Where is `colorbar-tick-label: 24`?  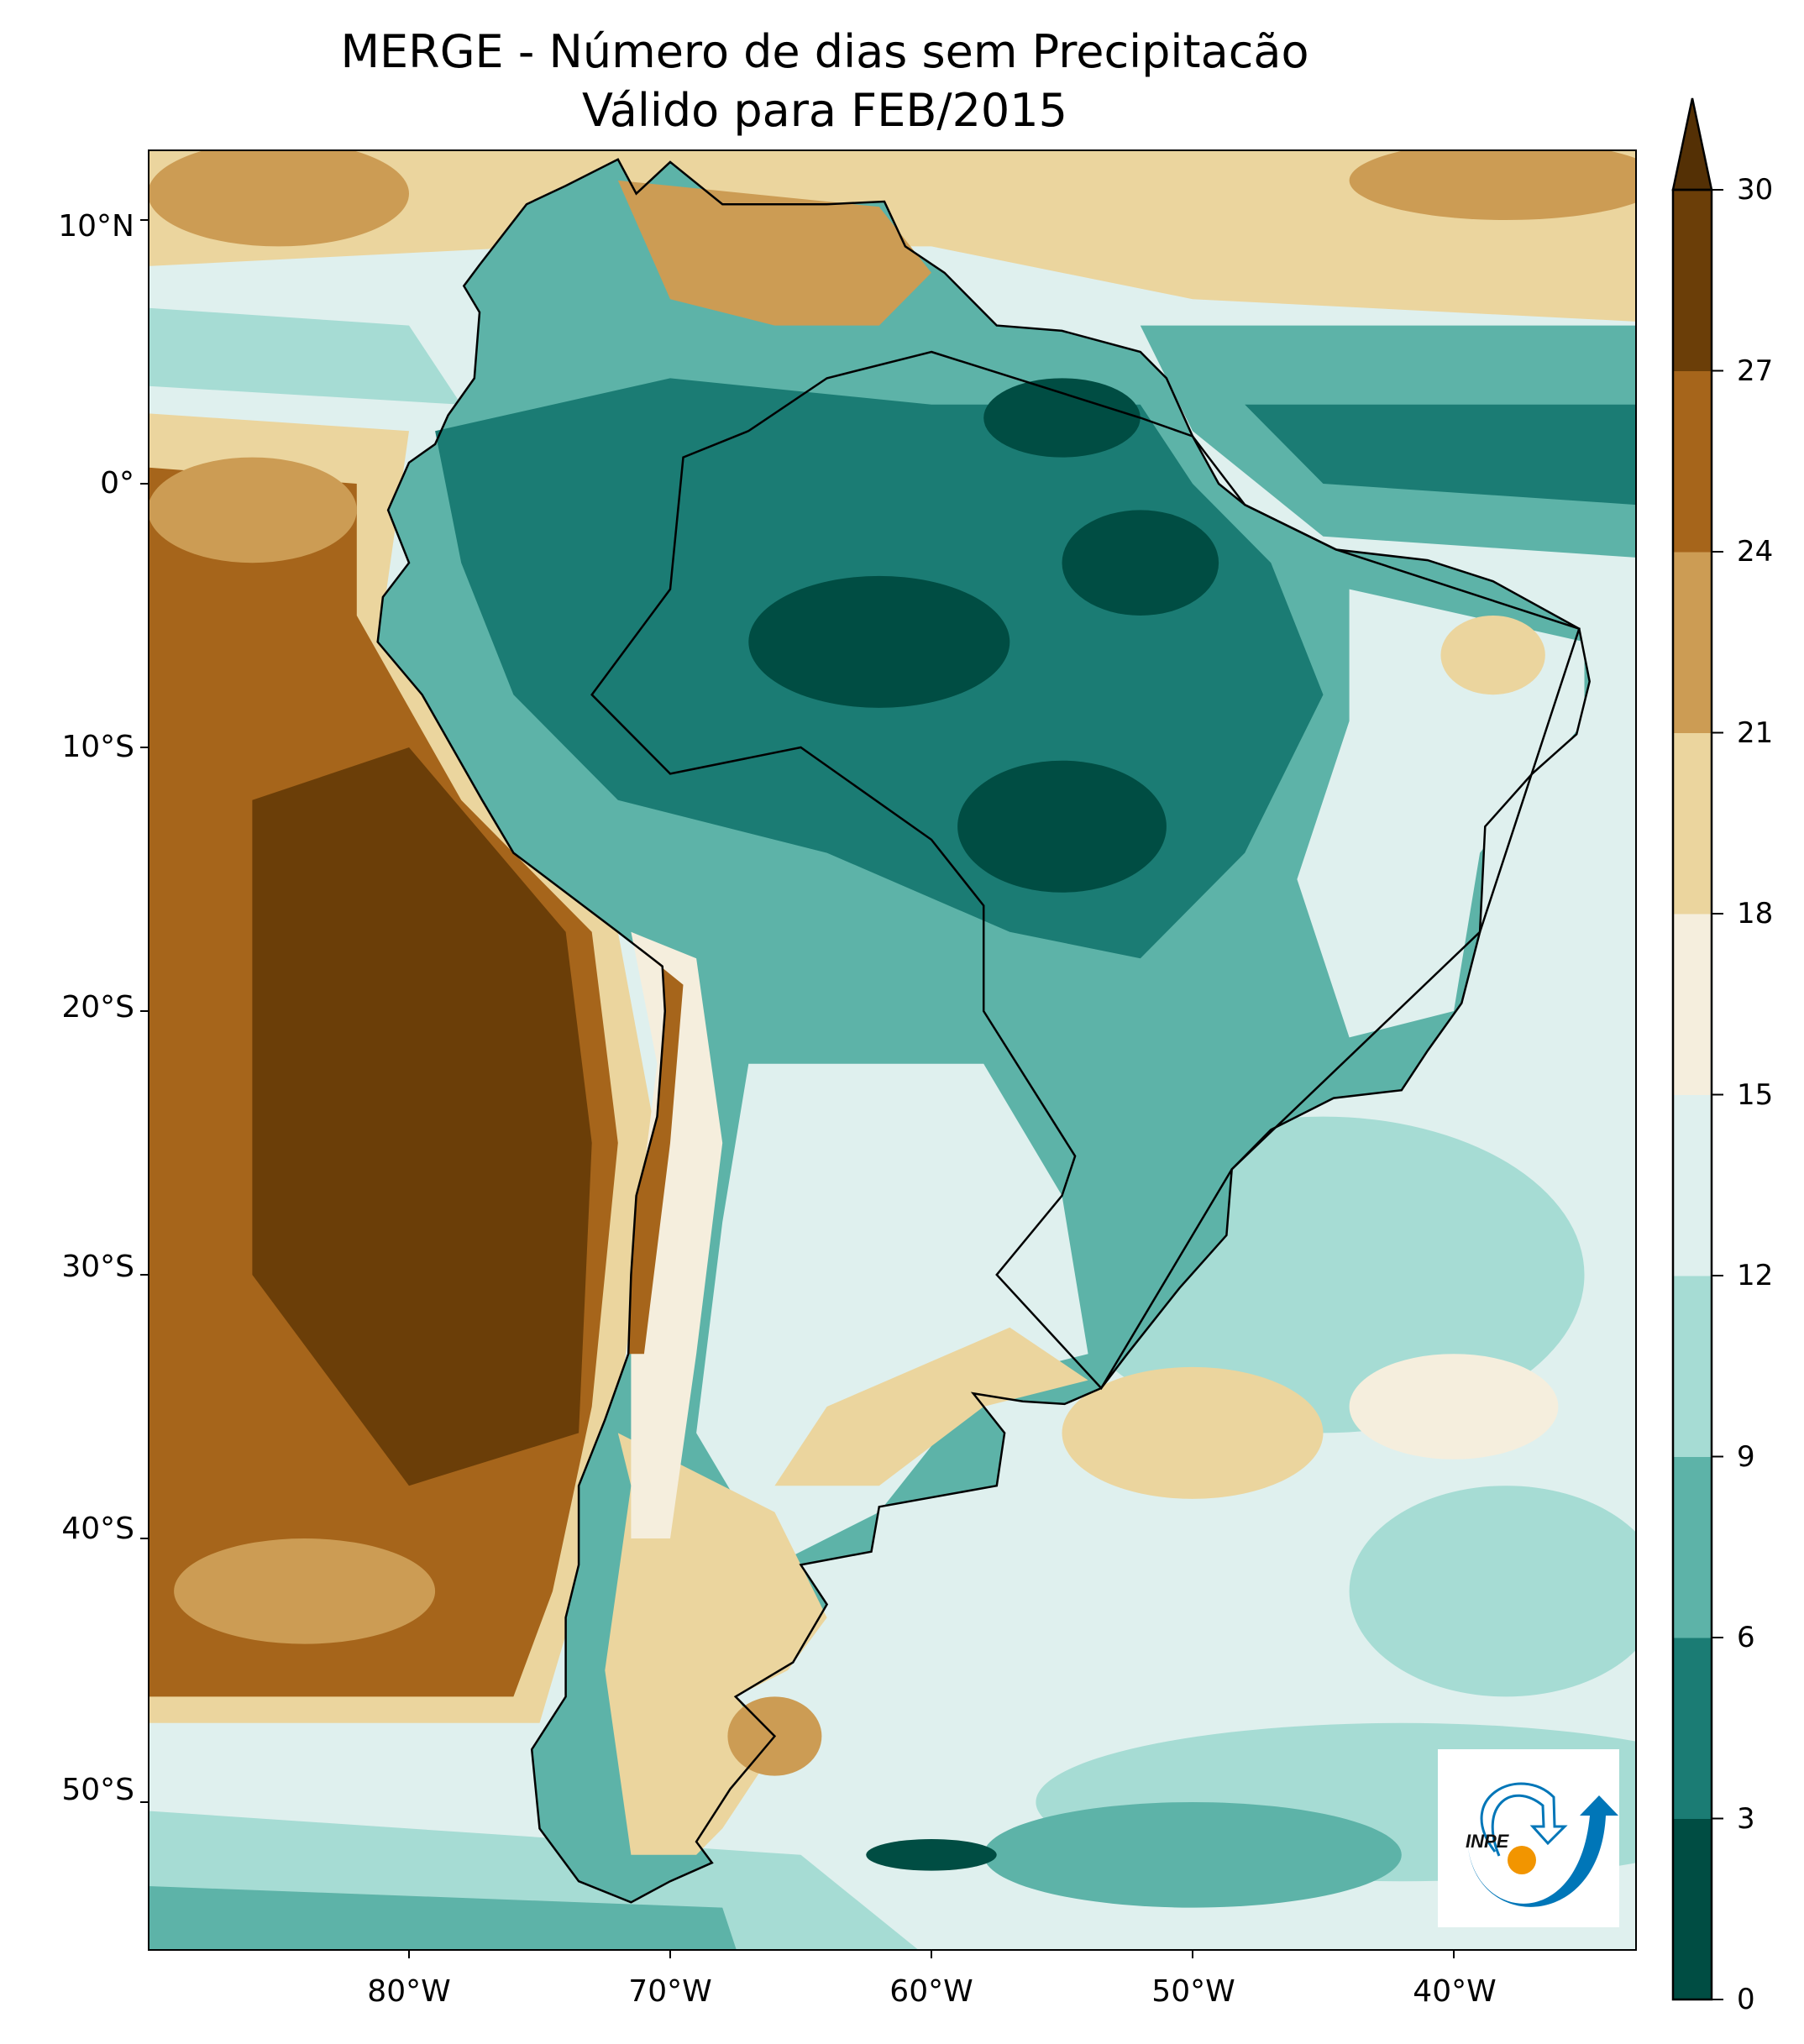
colorbar-tick-label: 24 is located at coordinates (1755, 552).